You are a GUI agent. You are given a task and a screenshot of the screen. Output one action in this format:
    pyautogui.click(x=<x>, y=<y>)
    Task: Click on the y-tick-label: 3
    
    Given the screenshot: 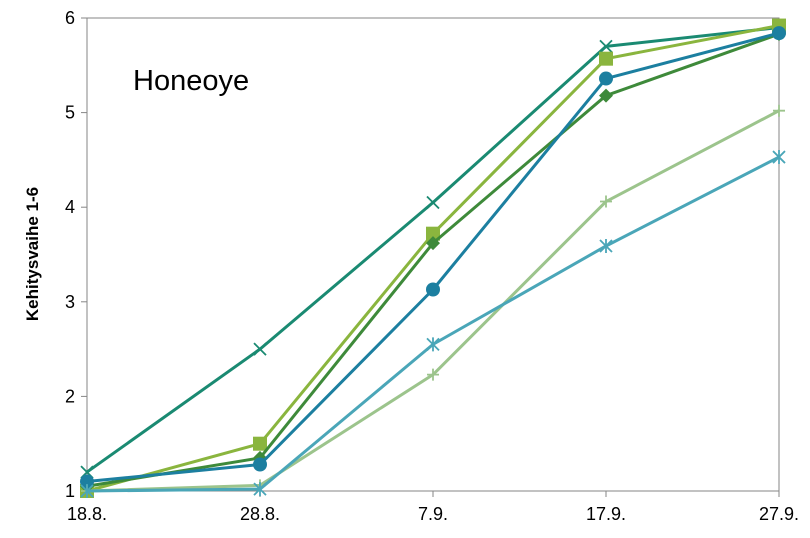 What is the action you would take?
    pyautogui.click(x=70, y=302)
    